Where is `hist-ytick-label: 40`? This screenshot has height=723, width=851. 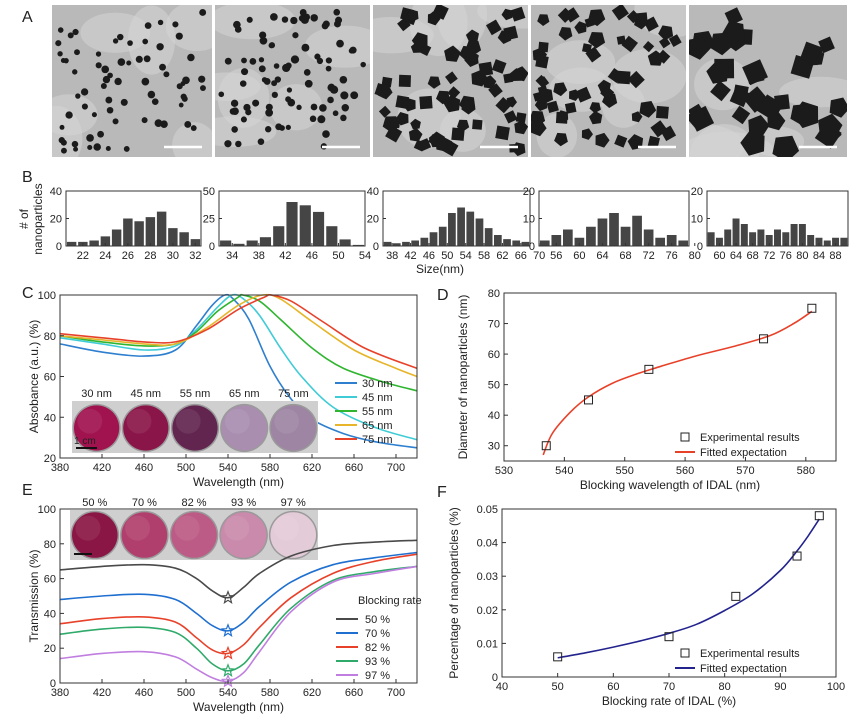
hist-ytick-label: 40 is located at coordinates (56, 192).